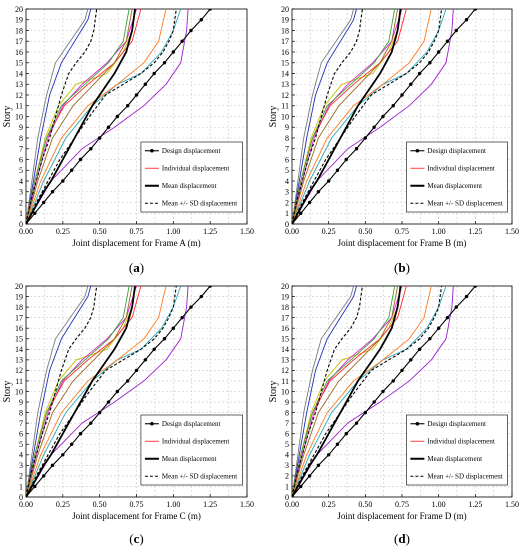  I want to click on y-tick-label: 0, so click(287, 224).